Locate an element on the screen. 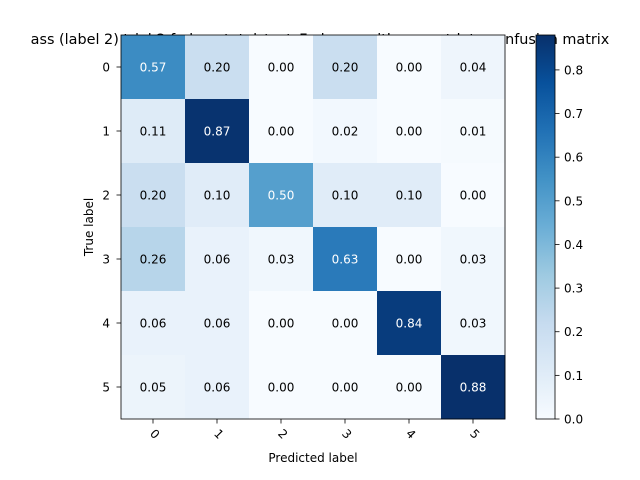 Image resolution: width=640 pixels, height=480 pixels. cell-value-label: 0.11 is located at coordinates (153, 132).